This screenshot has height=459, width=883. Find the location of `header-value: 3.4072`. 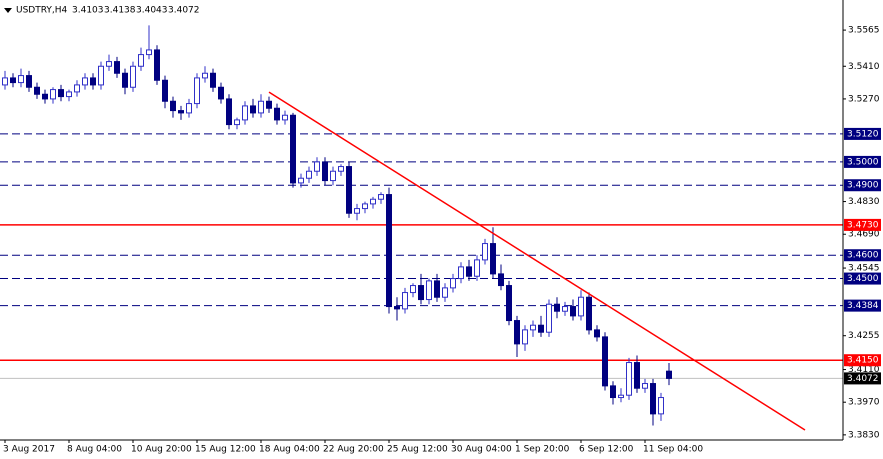

header-value: 3.4072 is located at coordinates (184, 11).